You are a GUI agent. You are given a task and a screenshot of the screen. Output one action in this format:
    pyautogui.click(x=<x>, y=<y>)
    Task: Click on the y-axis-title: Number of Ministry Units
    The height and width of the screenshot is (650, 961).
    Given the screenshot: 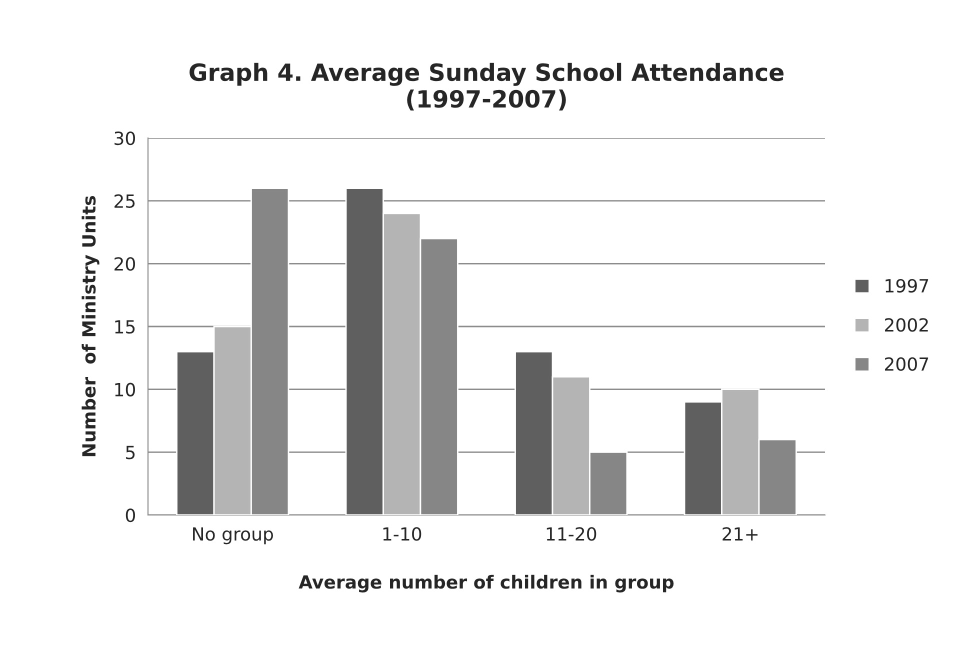 What is the action you would take?
    pyautogui.click(x=91, y=326)
    